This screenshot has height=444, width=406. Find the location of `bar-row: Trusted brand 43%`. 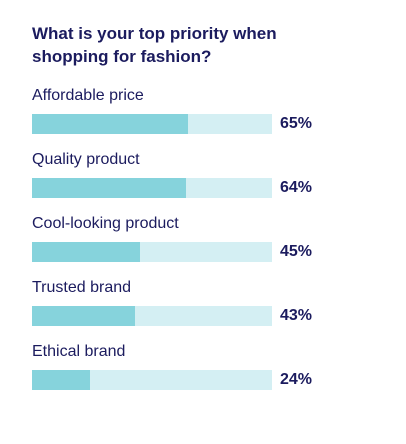

bar-row: Trusted brand 43% is located at coordinates (202, 306).